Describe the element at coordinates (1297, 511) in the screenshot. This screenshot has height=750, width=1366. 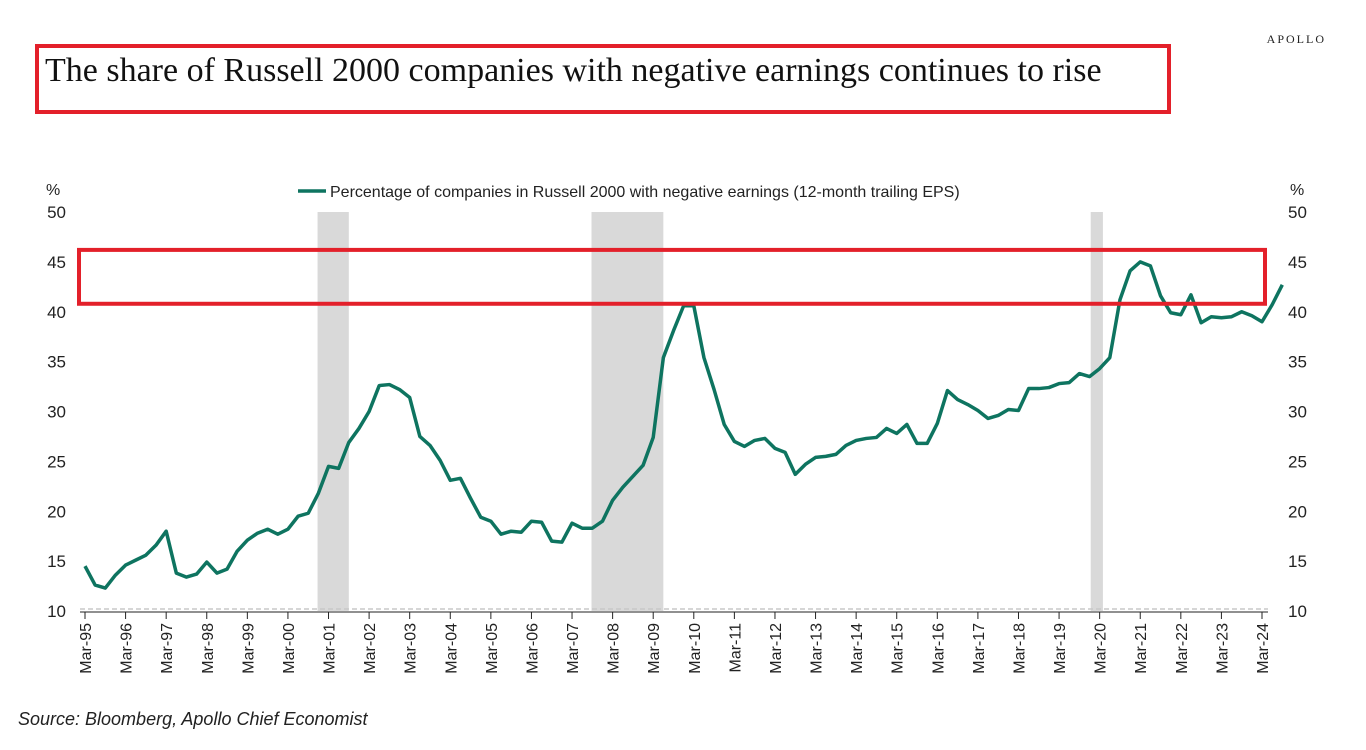
I see `y-tick-label-right: 20` at that location.